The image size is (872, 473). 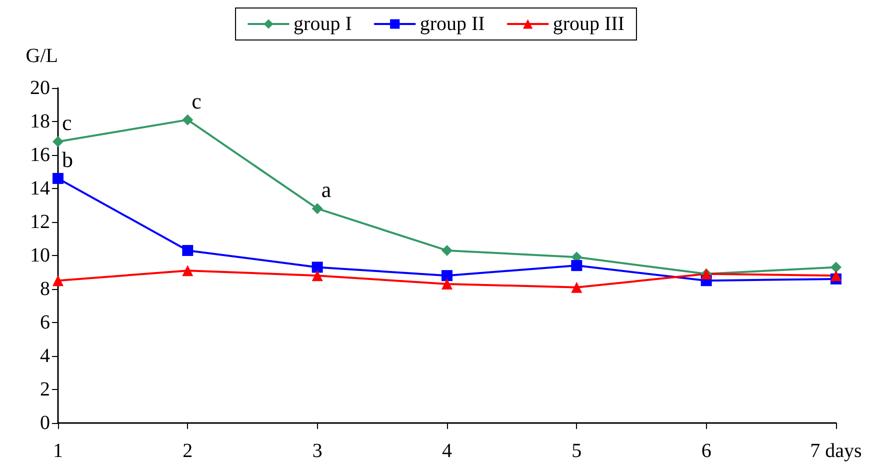 What do you see at coordinates (58, 451) in the screenshot?
I see `x-tick-label: 1` at bounding box center [58, 451].